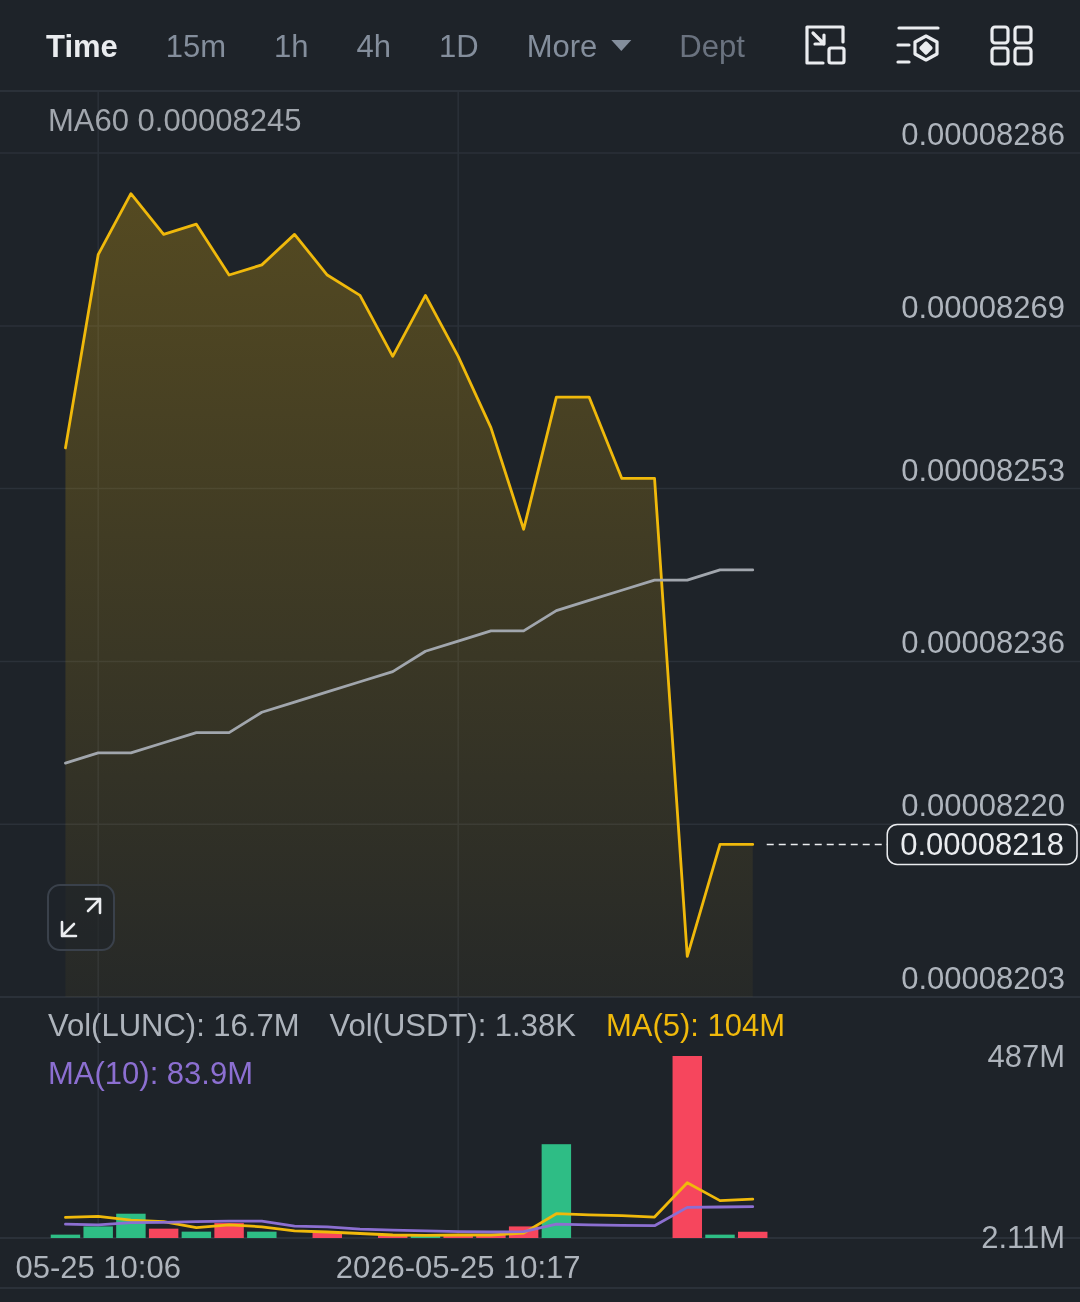 This screenshot has width=1080, height=1302. I want to click on text: MA(10): 83.9M, so click(151, 1073).